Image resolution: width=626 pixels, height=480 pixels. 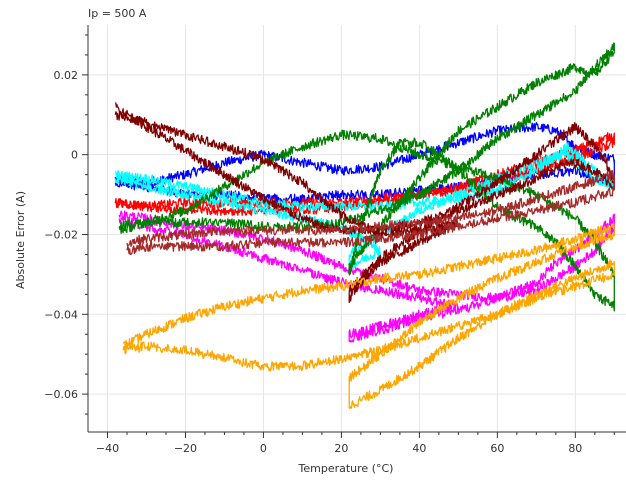 I want to click on y-tick-label: 0.02, so click(x=66, y=75).